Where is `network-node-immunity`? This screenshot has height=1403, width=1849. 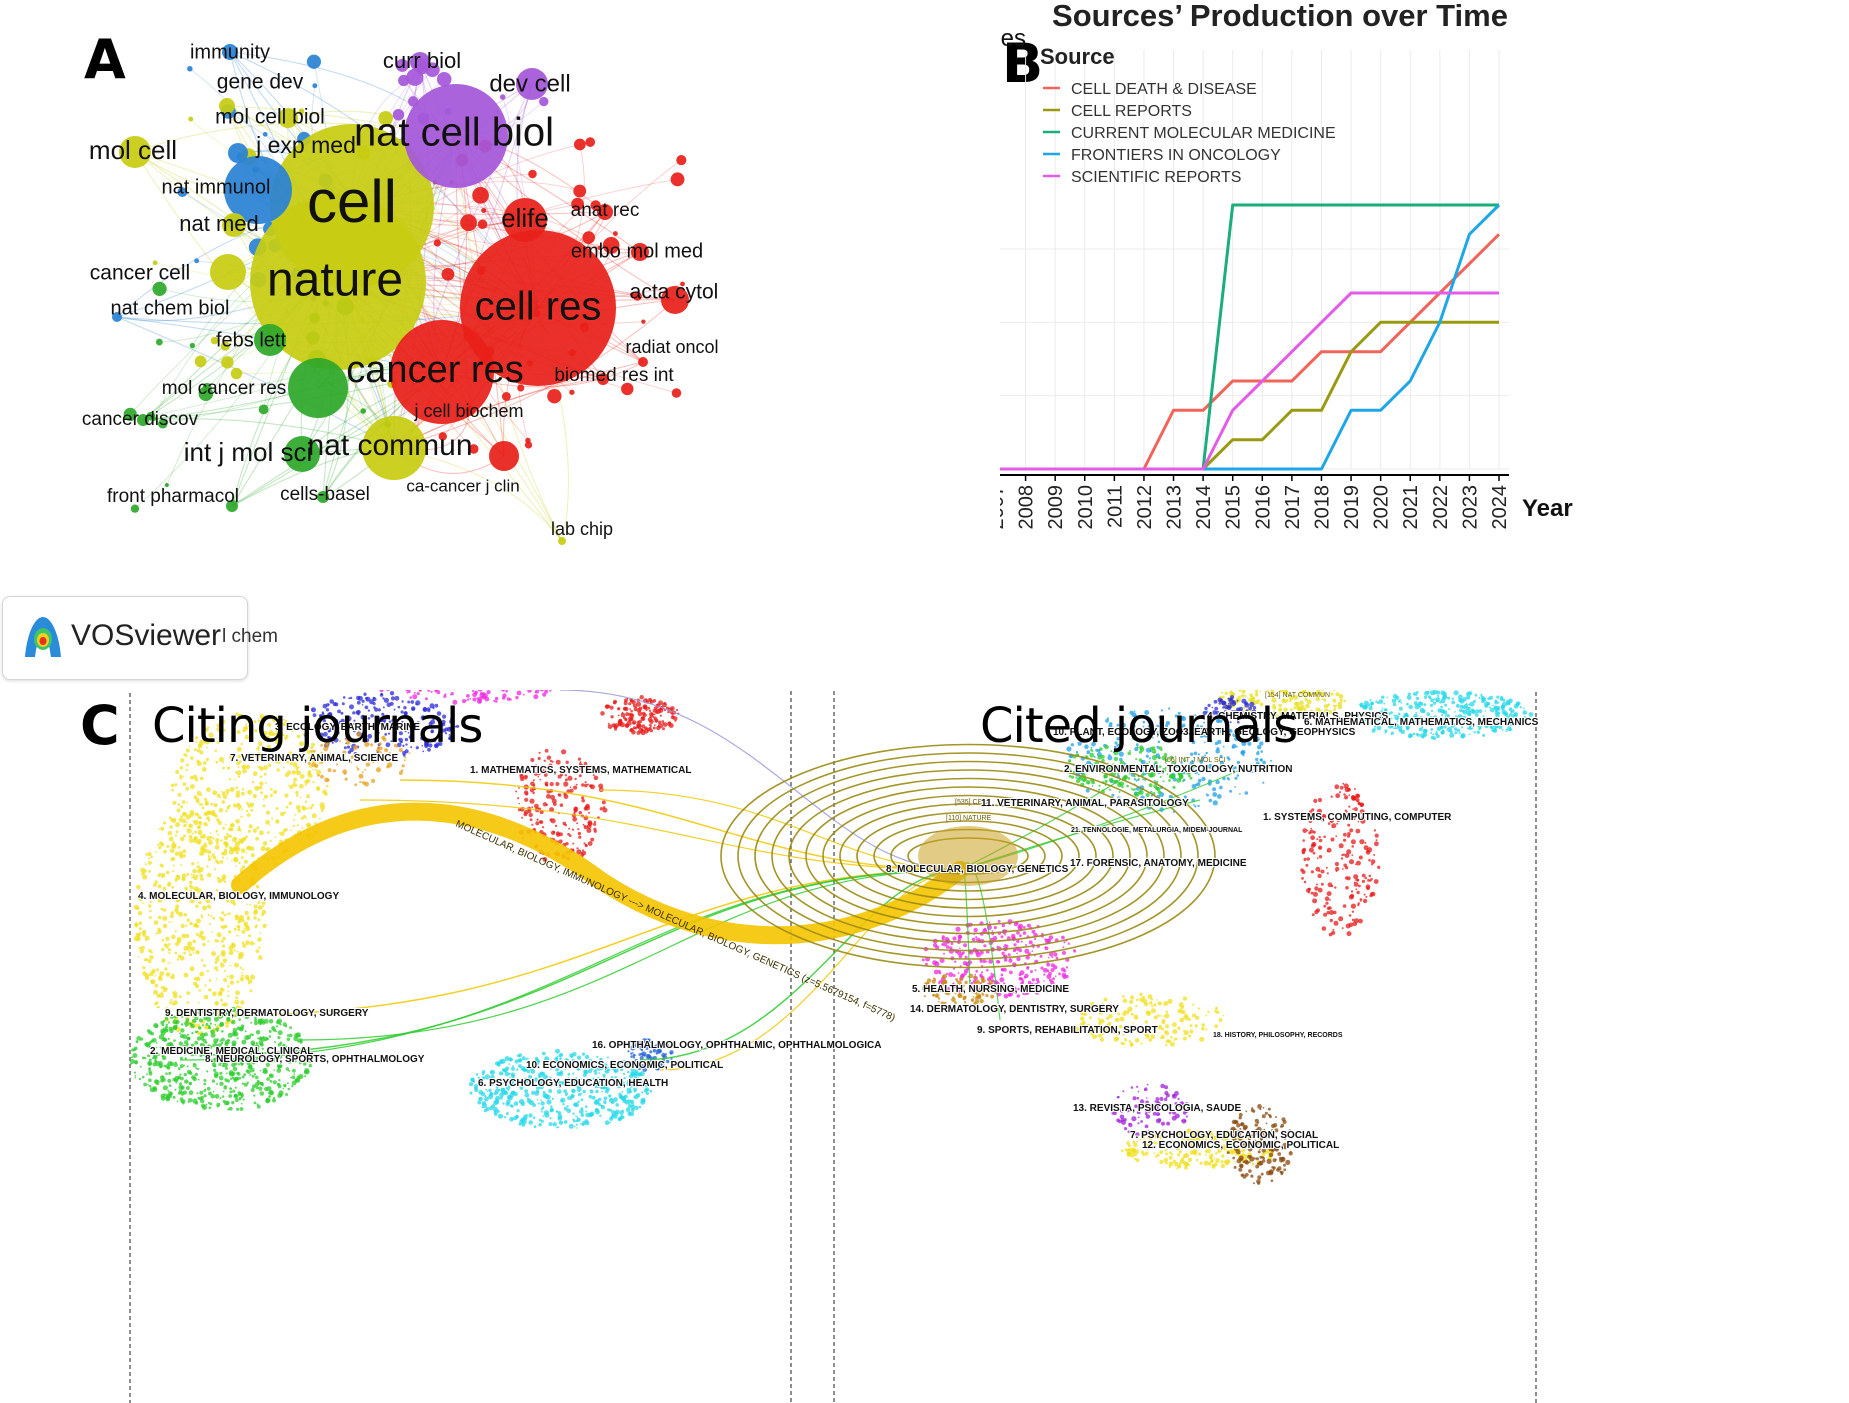 network-node-immunity is located at coordinates (230, 52).